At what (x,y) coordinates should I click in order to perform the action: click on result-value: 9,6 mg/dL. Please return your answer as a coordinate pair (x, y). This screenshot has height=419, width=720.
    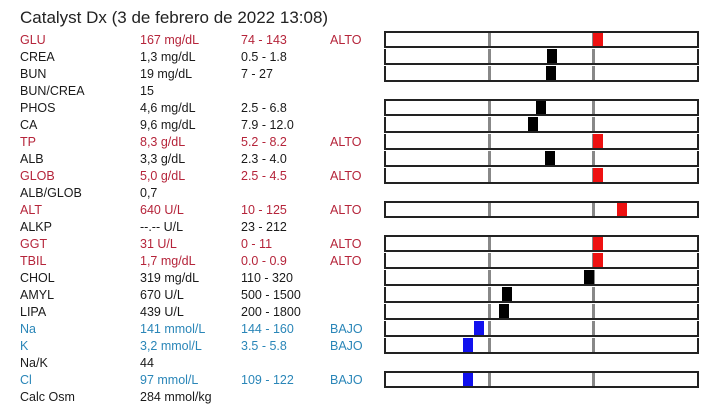
    Looking at the image, I should click on (168, 125).